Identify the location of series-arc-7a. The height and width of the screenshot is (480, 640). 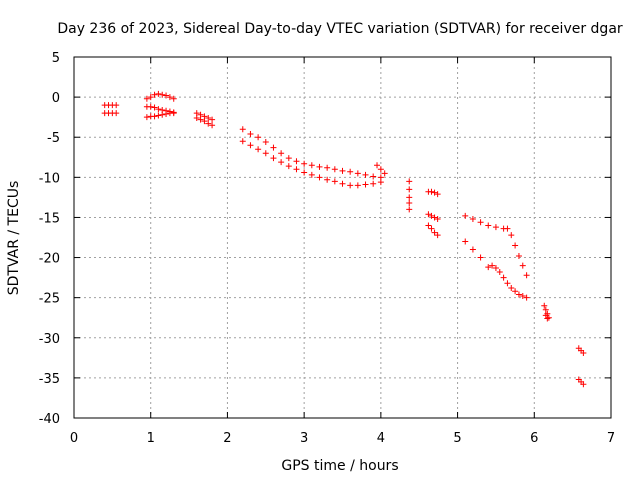
(496, 245).